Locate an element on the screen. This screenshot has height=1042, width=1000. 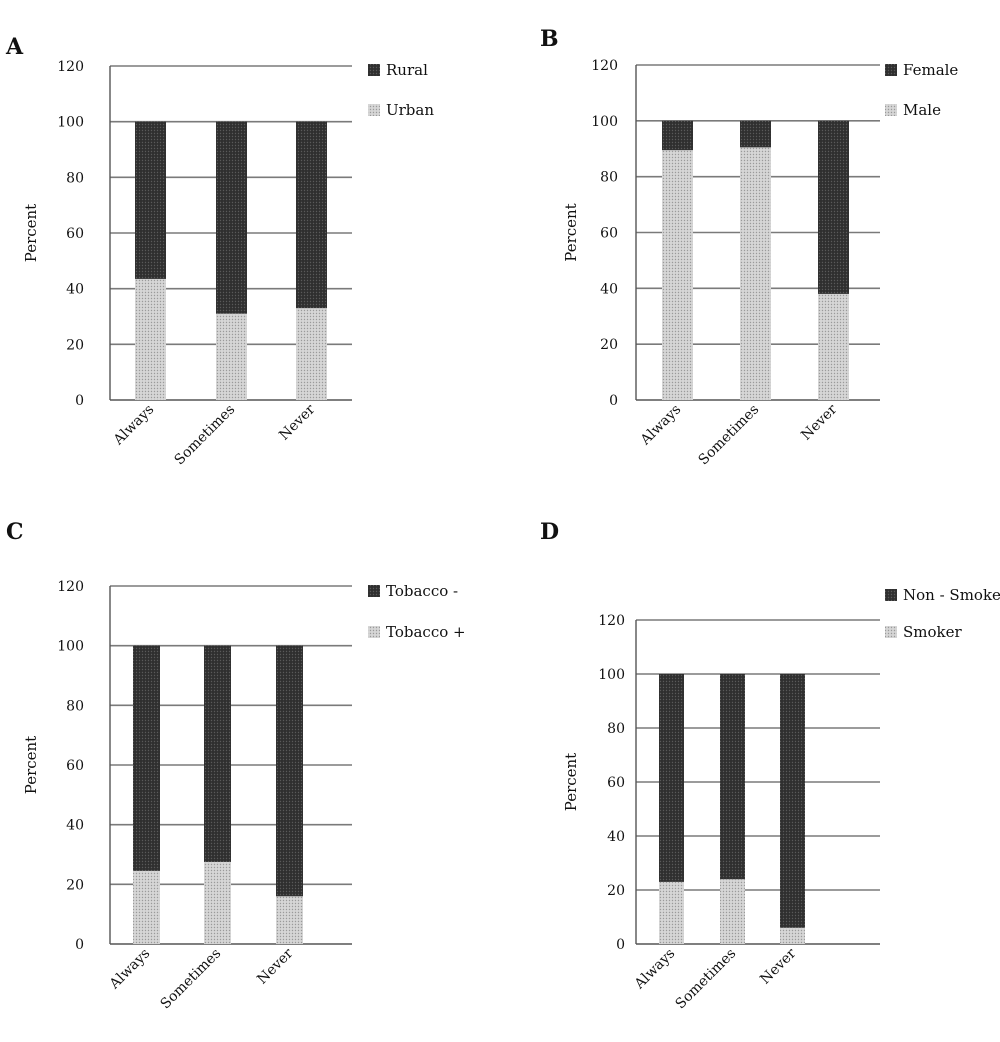
legend-label: Tobacco - is located at coordinates (422, 591).